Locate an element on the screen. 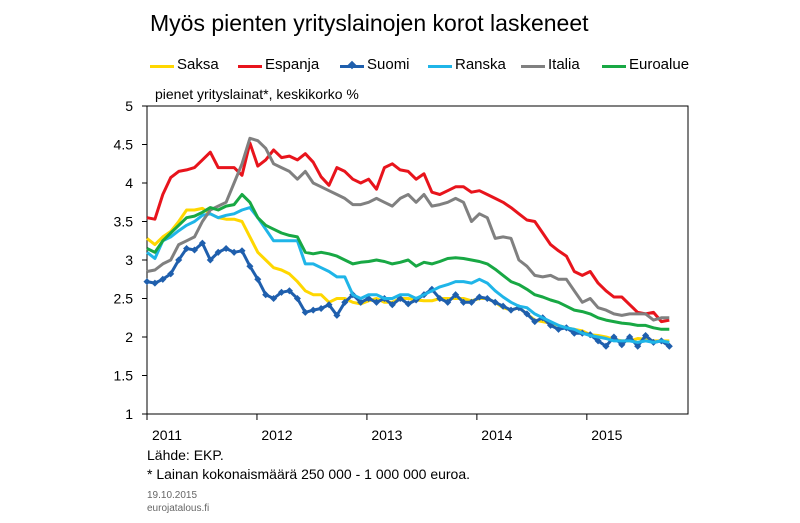 Image resolution: width=800 pixels, height=523 pixels. y-tick-label: 2.5 is located at coordinates (124, 299).